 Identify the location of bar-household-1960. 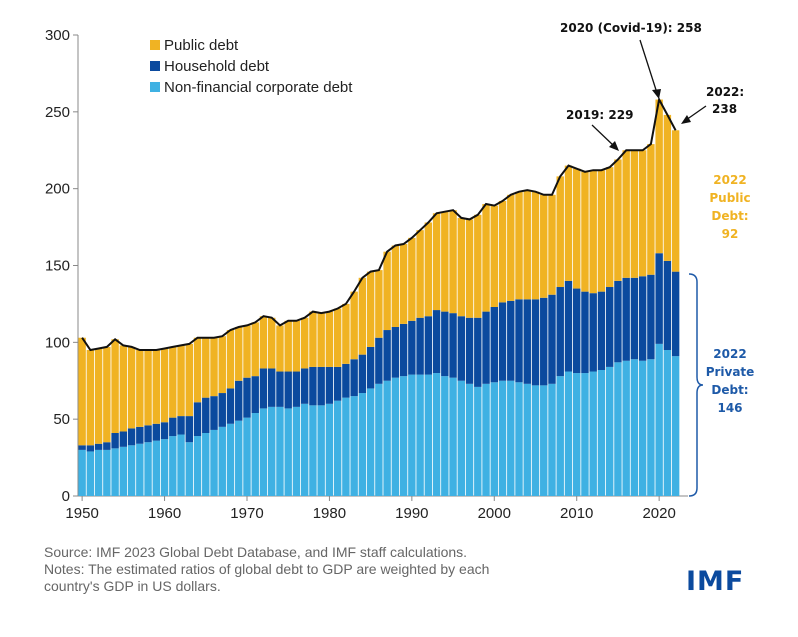
(164, 431).